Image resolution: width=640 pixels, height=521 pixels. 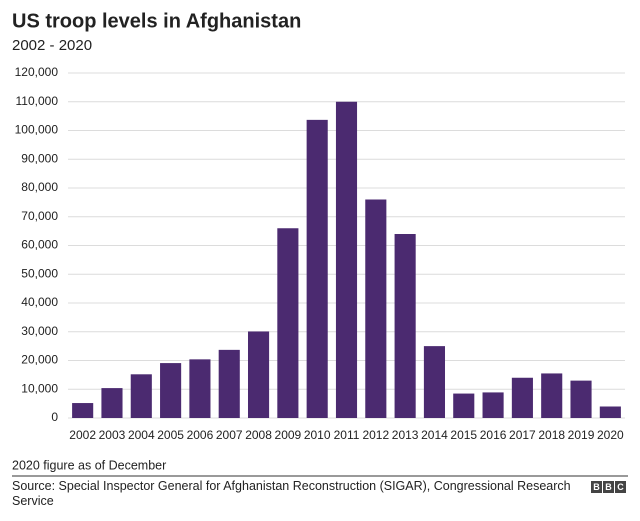 What do you see at coordinates (493, 435) in the screenshot?
I see `x-tick-label: 2016` at bounding box center [493, 435].